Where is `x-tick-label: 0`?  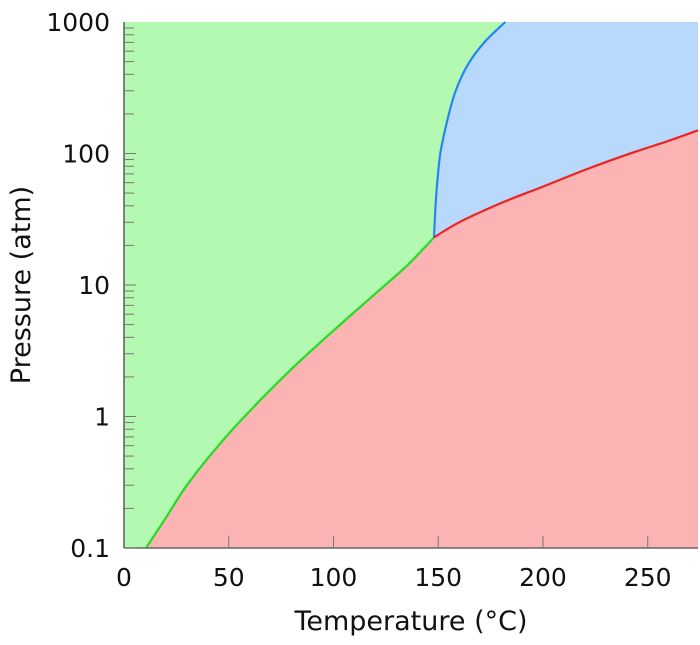 x-tick-label: 0 is located at coordinates (124, 577).